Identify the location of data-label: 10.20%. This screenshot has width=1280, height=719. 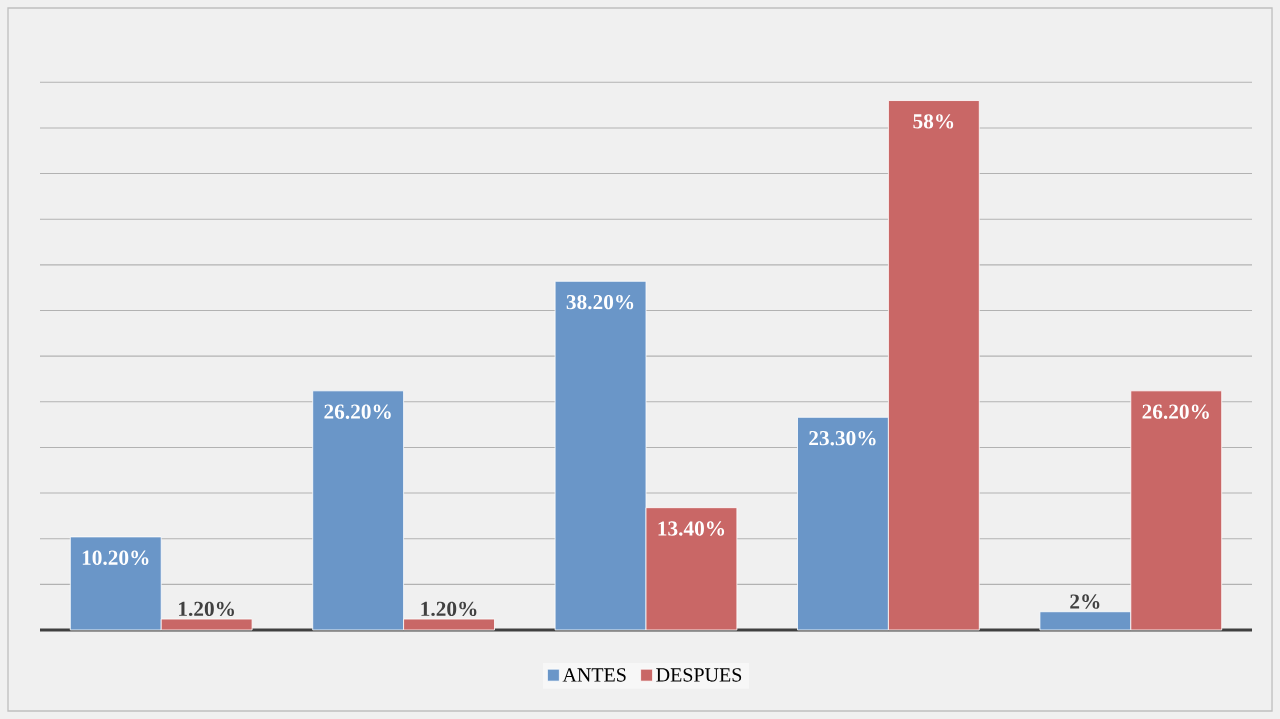
(115, 557).